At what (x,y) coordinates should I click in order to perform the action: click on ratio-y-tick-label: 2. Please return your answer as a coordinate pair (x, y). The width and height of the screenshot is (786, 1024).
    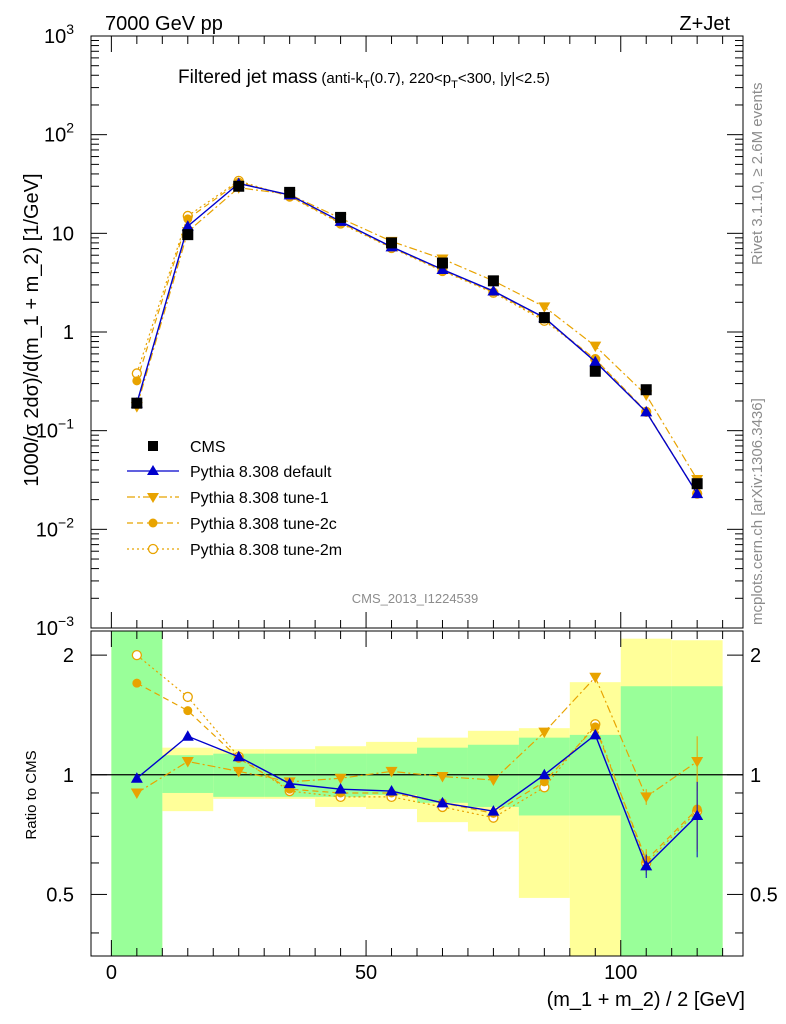
    Looking at the image, I should click on (68, 656).